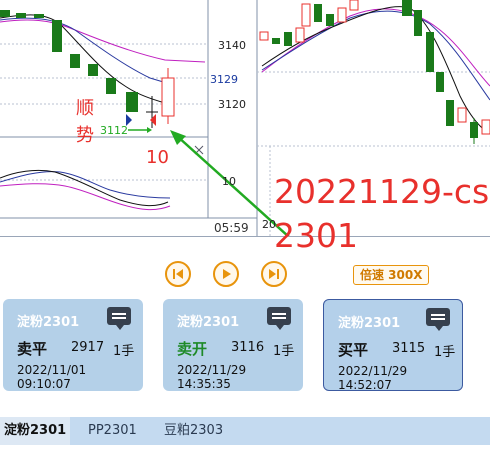 This screenshot has height=449, width=490. Describe the element at coordinates (149, 130) in the screenshot. I see `signal-arrow-head` at that location.